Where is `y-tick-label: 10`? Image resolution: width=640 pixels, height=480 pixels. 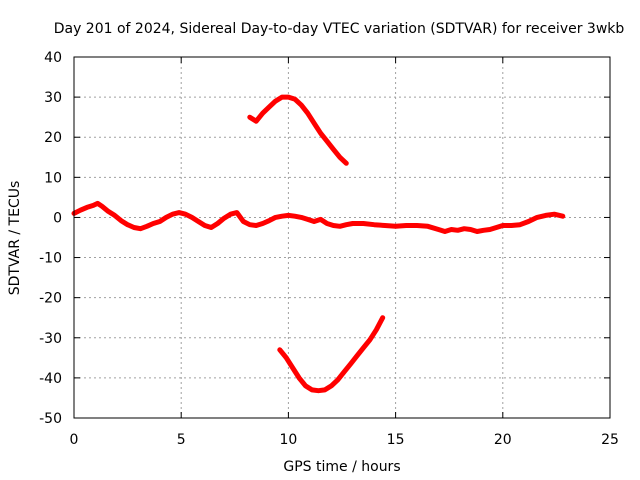
y-tick-label: 10 is located at coordinates (53, 178).